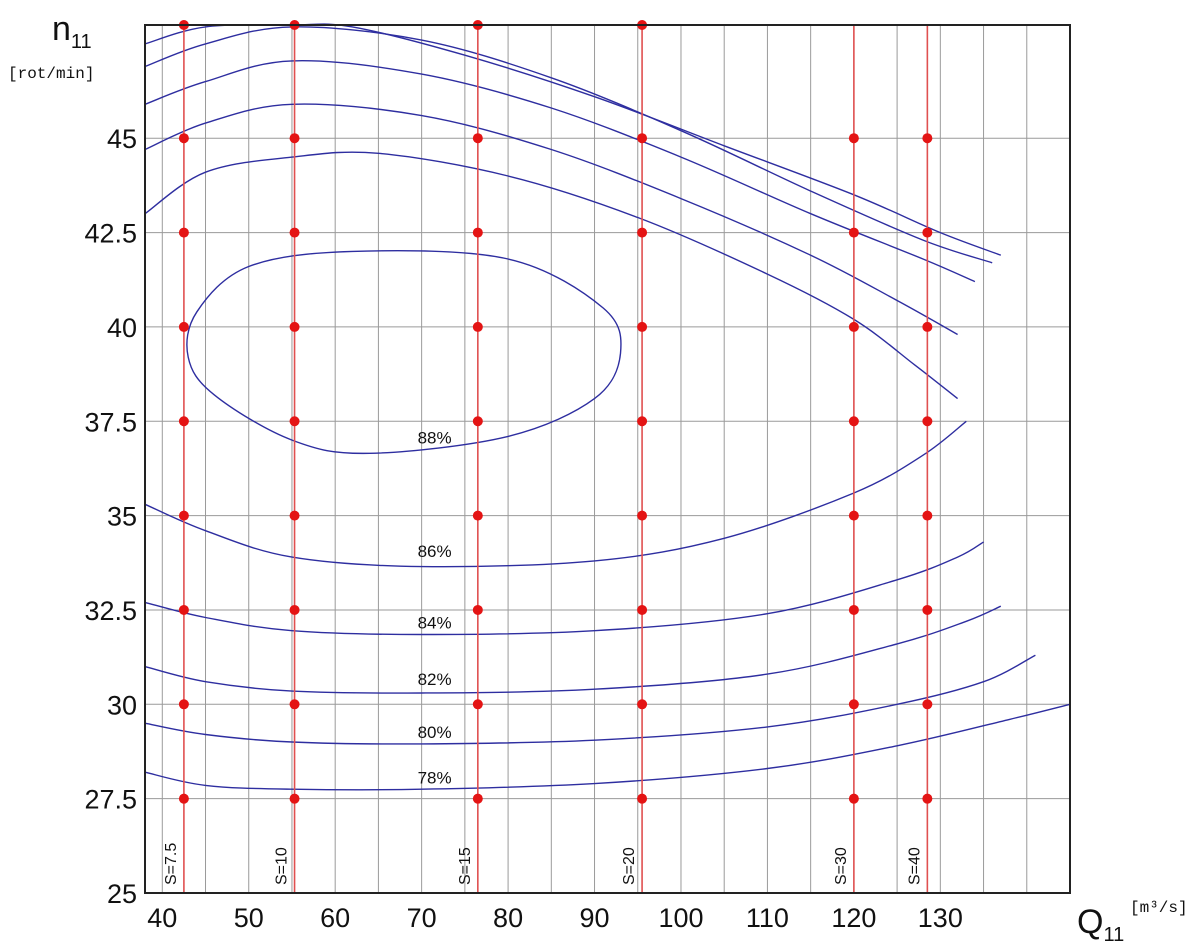 The height and width of the screenshot is (942, 1193). Describe the element at coordinates (1113, 933) in the screenshot. I see `x-axis-label-sub: 11` at that location.